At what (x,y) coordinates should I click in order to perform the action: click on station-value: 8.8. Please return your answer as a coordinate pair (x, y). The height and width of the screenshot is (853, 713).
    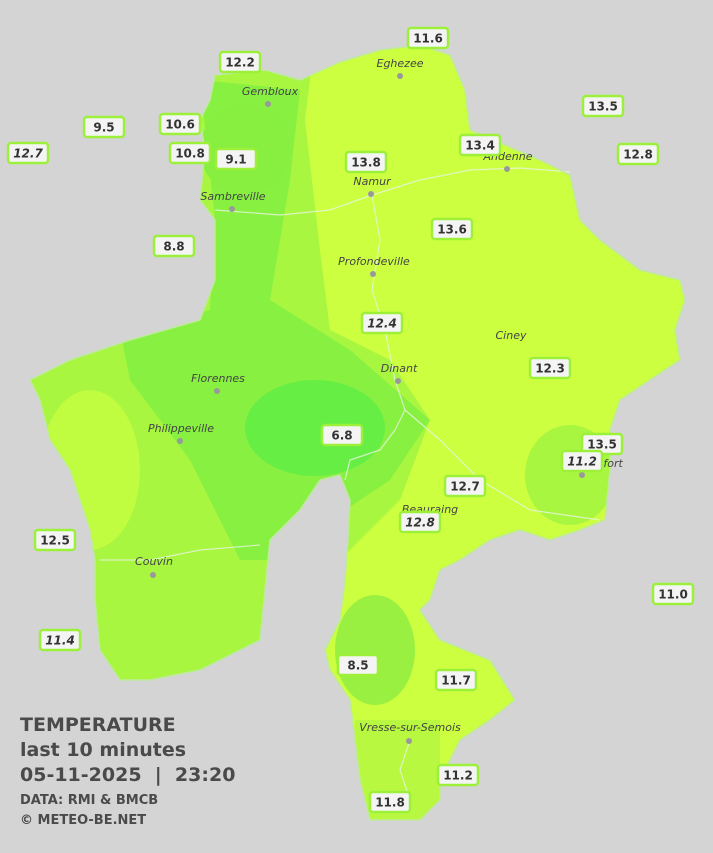
    Looking at the image, I should click on (173, 247).